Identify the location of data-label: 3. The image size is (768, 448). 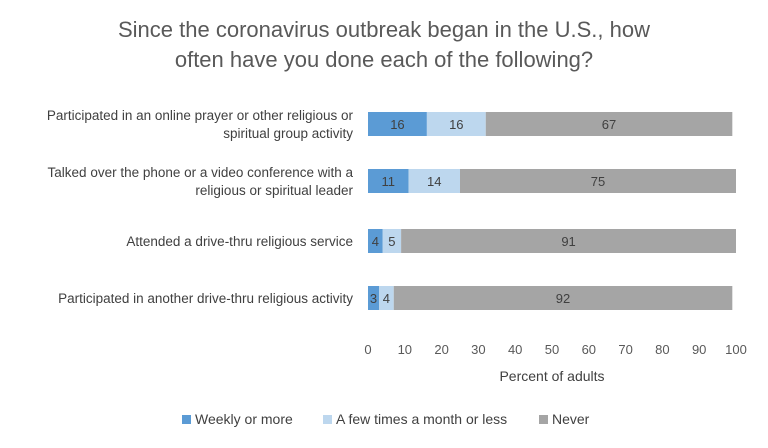
(373, 298).